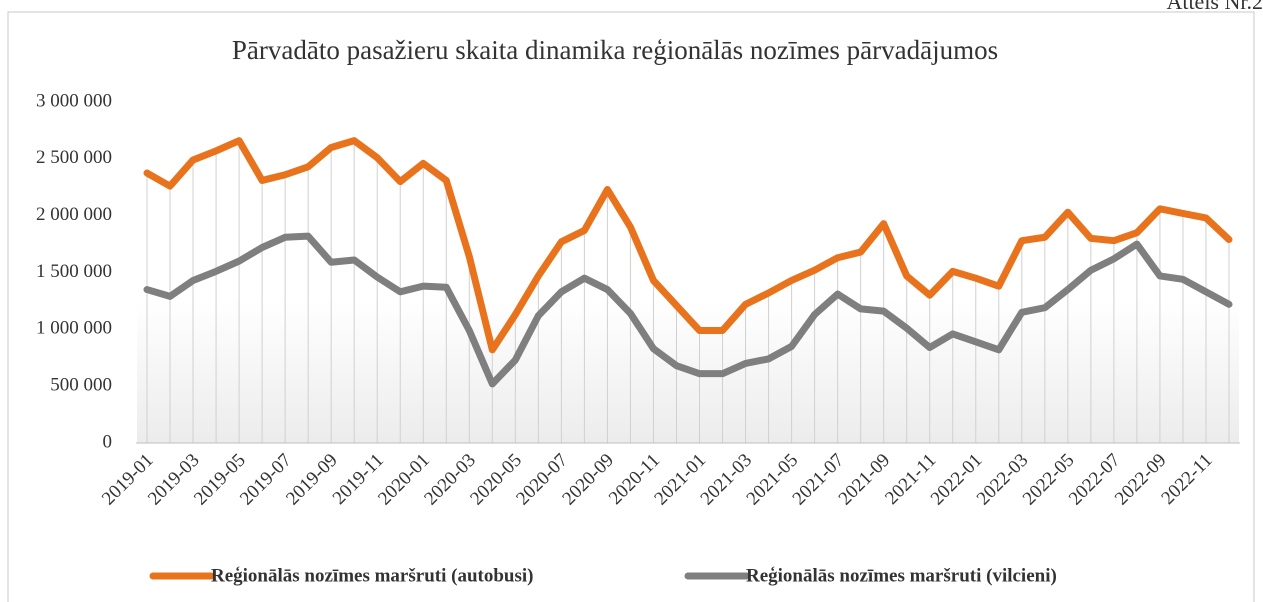  Describe the element at coordinates (1141, 480) in the screenshot. I see `x-tick-label: 2022-09` at that location.